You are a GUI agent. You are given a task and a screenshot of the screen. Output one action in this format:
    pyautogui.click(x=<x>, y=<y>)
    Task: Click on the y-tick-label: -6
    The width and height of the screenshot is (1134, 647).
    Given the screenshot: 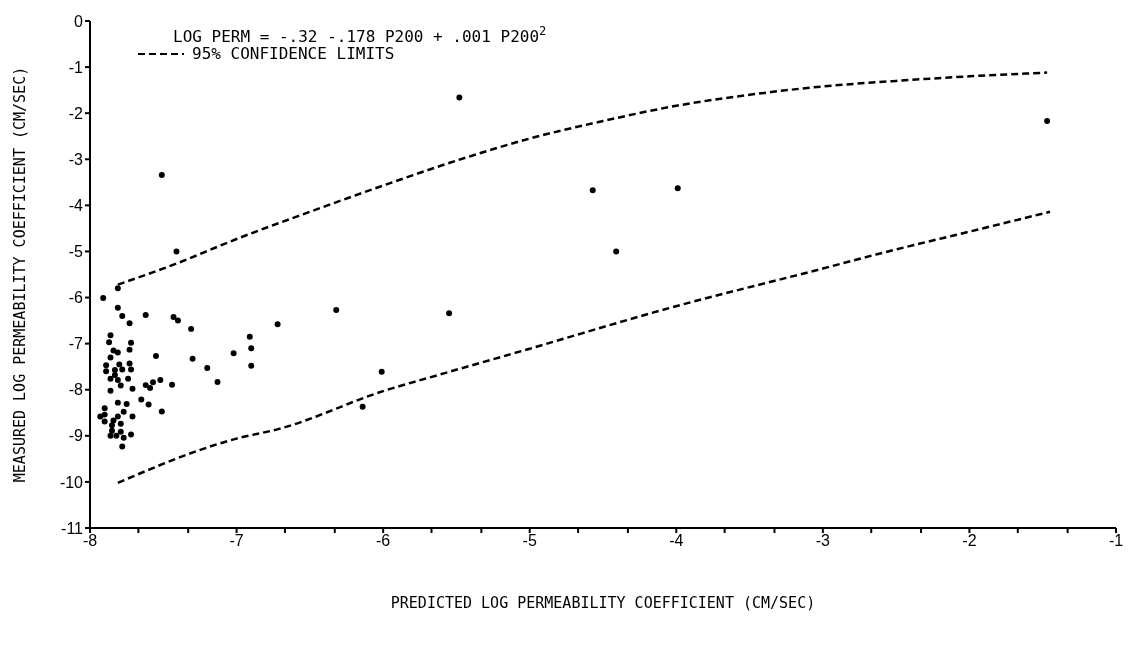 What is the action you would take?
    pyautogui.click(x=76, y=298)
    